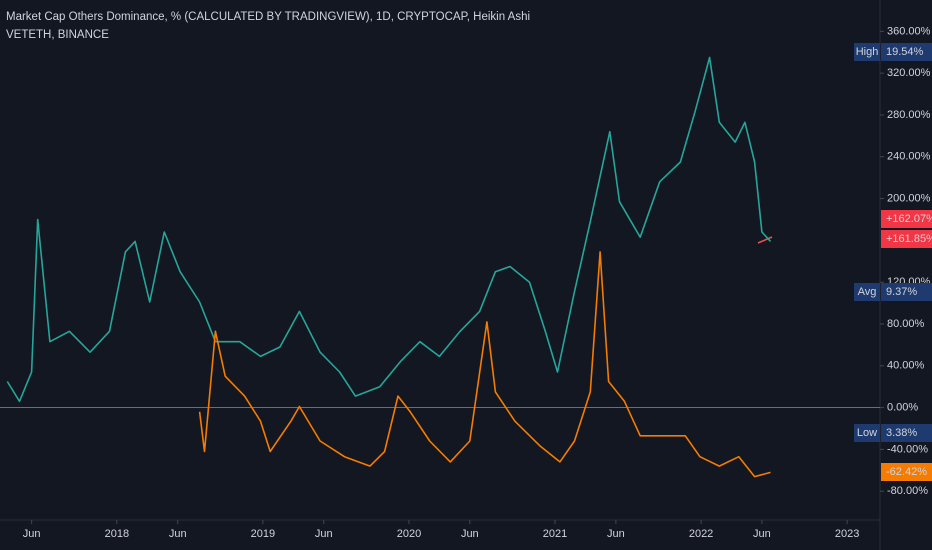 Image resolution: width=932 pixels, height=550 pixels. Describe the element at coordinates (909, 219) in the screenshot. I see `price-badge-text: +162.07%` at that location.